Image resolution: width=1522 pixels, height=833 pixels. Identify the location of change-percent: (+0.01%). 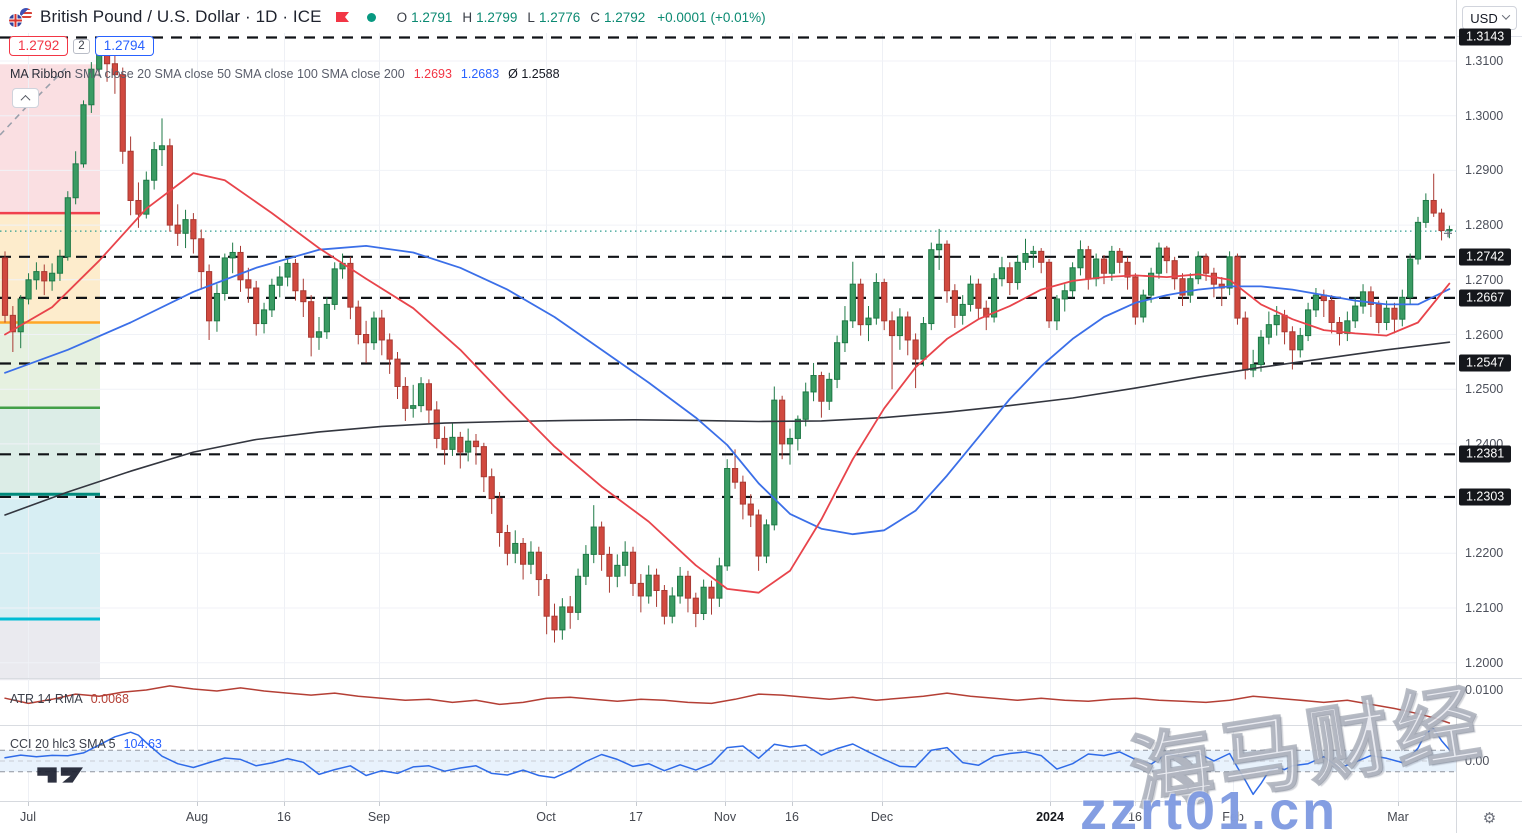
(738, 17).